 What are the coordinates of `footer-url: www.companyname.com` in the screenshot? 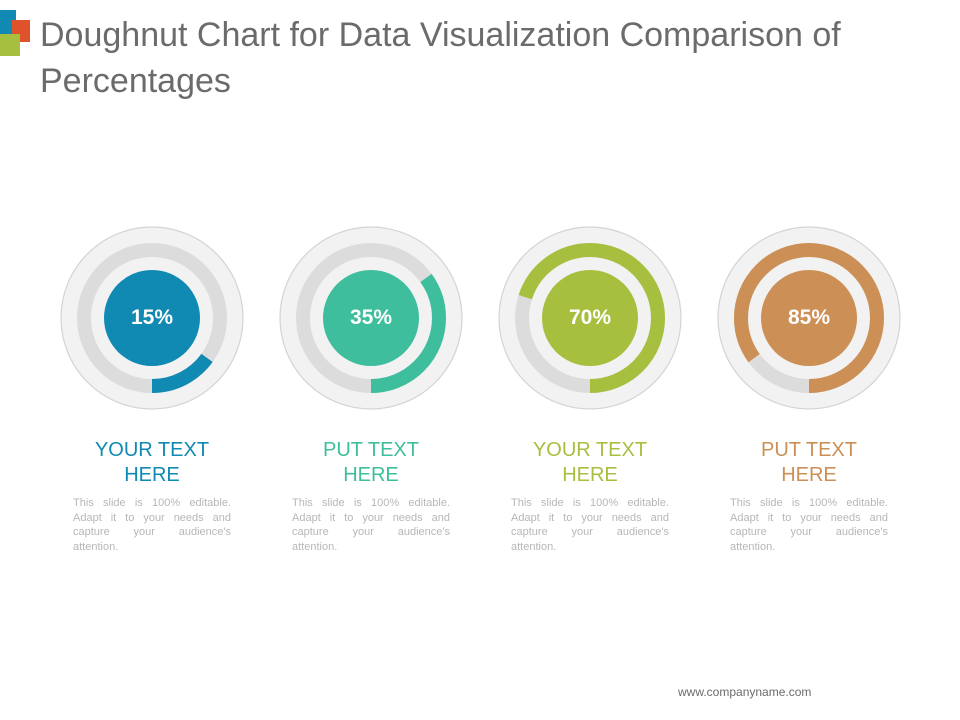 It's located at (745, 692).